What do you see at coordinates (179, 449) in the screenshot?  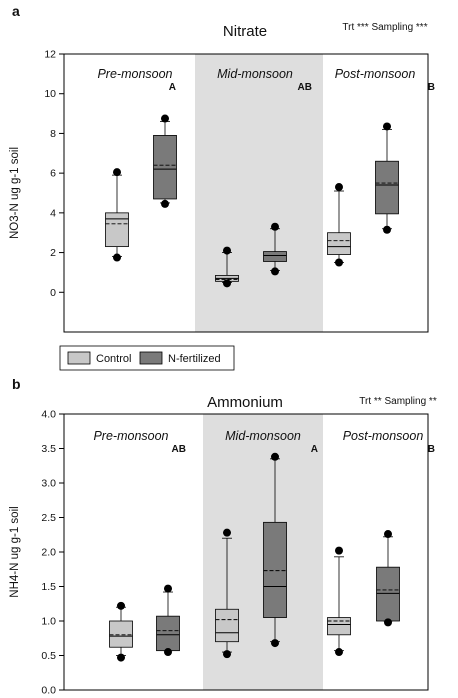 I see `group-letter-b: AB` at bounding box center [179, 449].